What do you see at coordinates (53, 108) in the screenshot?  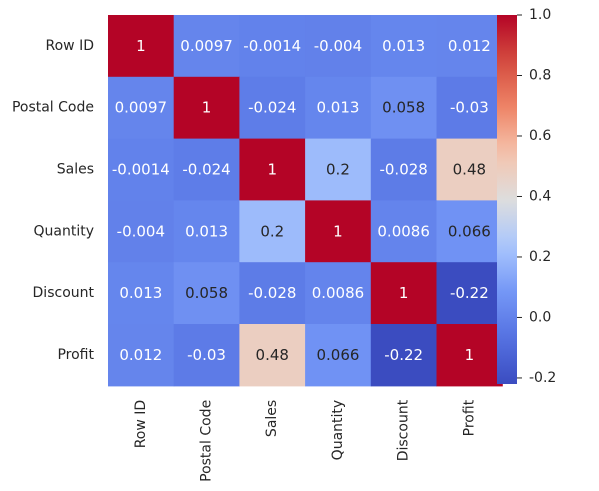 I see `y-tick-label: Postal Code` at bounding box center [53, 108].